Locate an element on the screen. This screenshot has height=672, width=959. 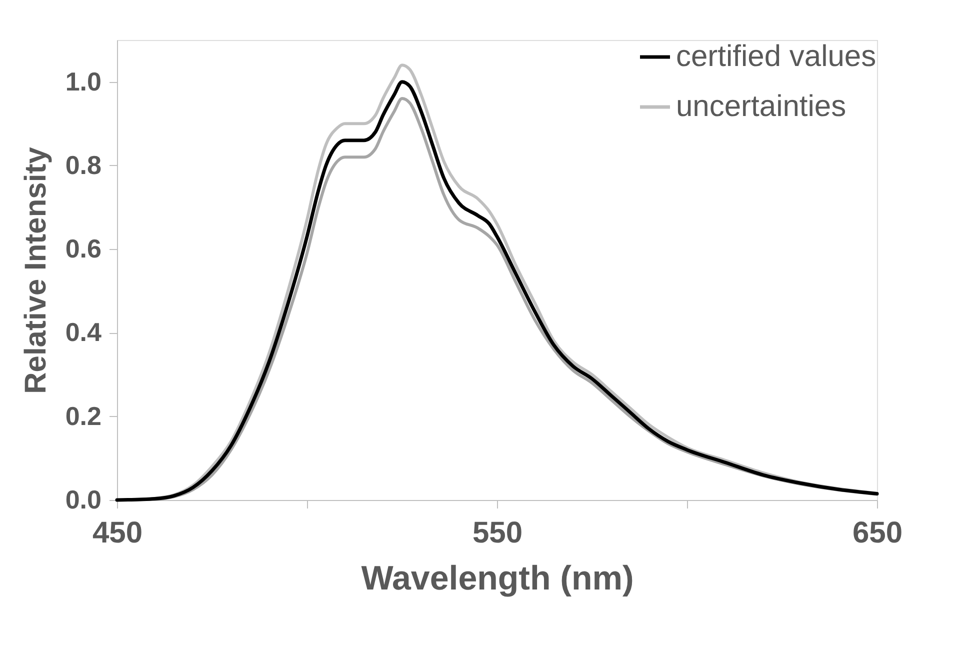
y-axis-title: Relative Intensity is located at coordinates (35, 270).